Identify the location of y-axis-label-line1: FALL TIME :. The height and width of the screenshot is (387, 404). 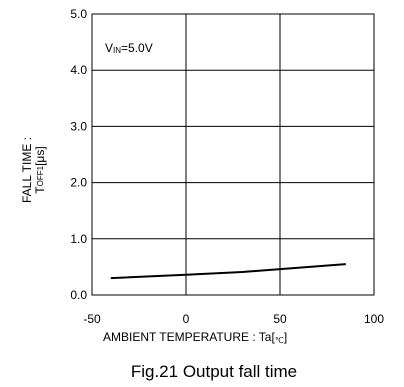
(27, 170).